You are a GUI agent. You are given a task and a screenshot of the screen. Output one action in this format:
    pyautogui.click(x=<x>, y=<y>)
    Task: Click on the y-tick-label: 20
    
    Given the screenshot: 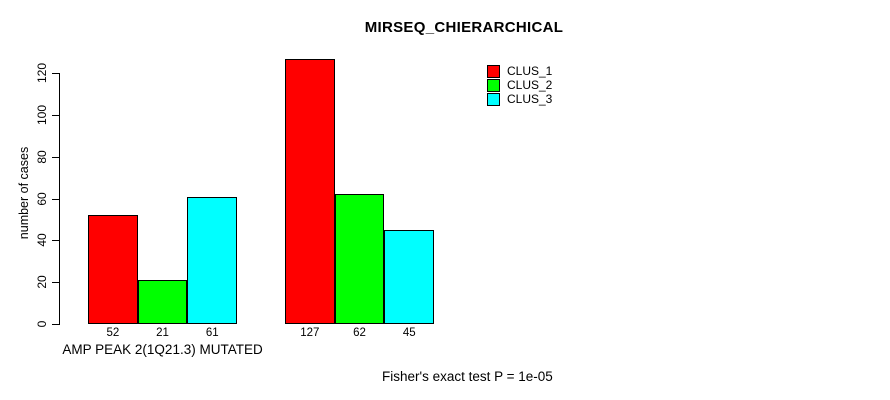 What is the action you would take?
    pyautogui.click(x=42, y=282)
    